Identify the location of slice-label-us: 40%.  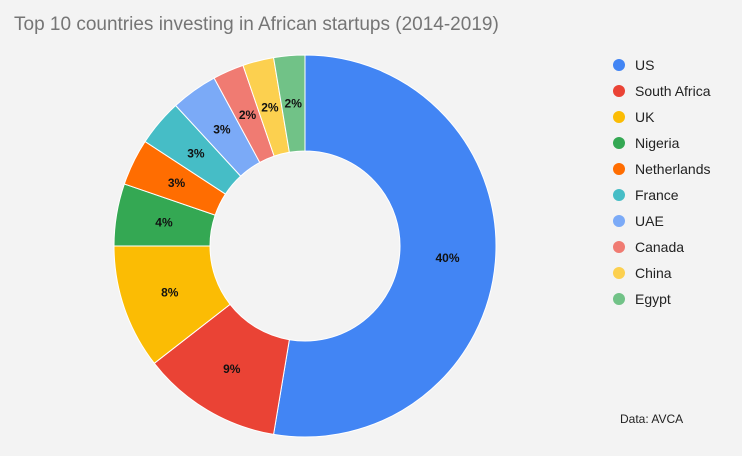
(447, 258).